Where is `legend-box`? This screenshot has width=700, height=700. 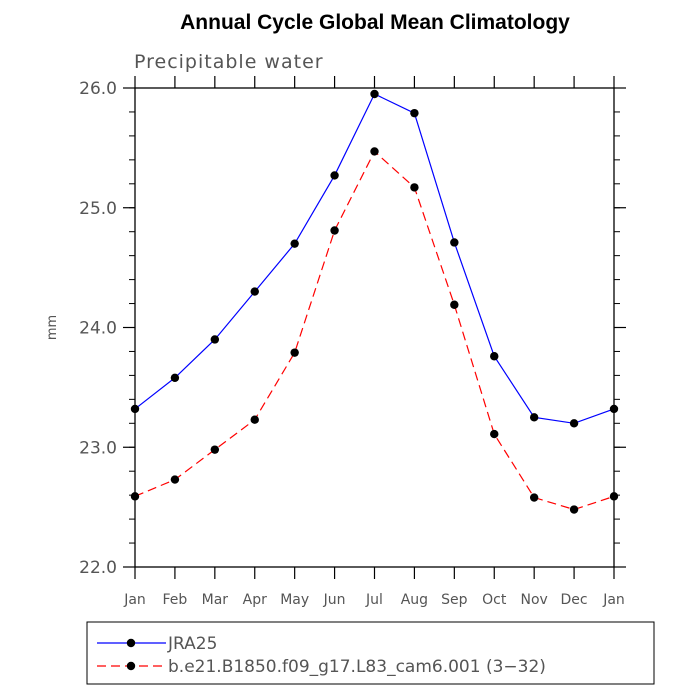 legend-box is located at coordinates (370, 653).